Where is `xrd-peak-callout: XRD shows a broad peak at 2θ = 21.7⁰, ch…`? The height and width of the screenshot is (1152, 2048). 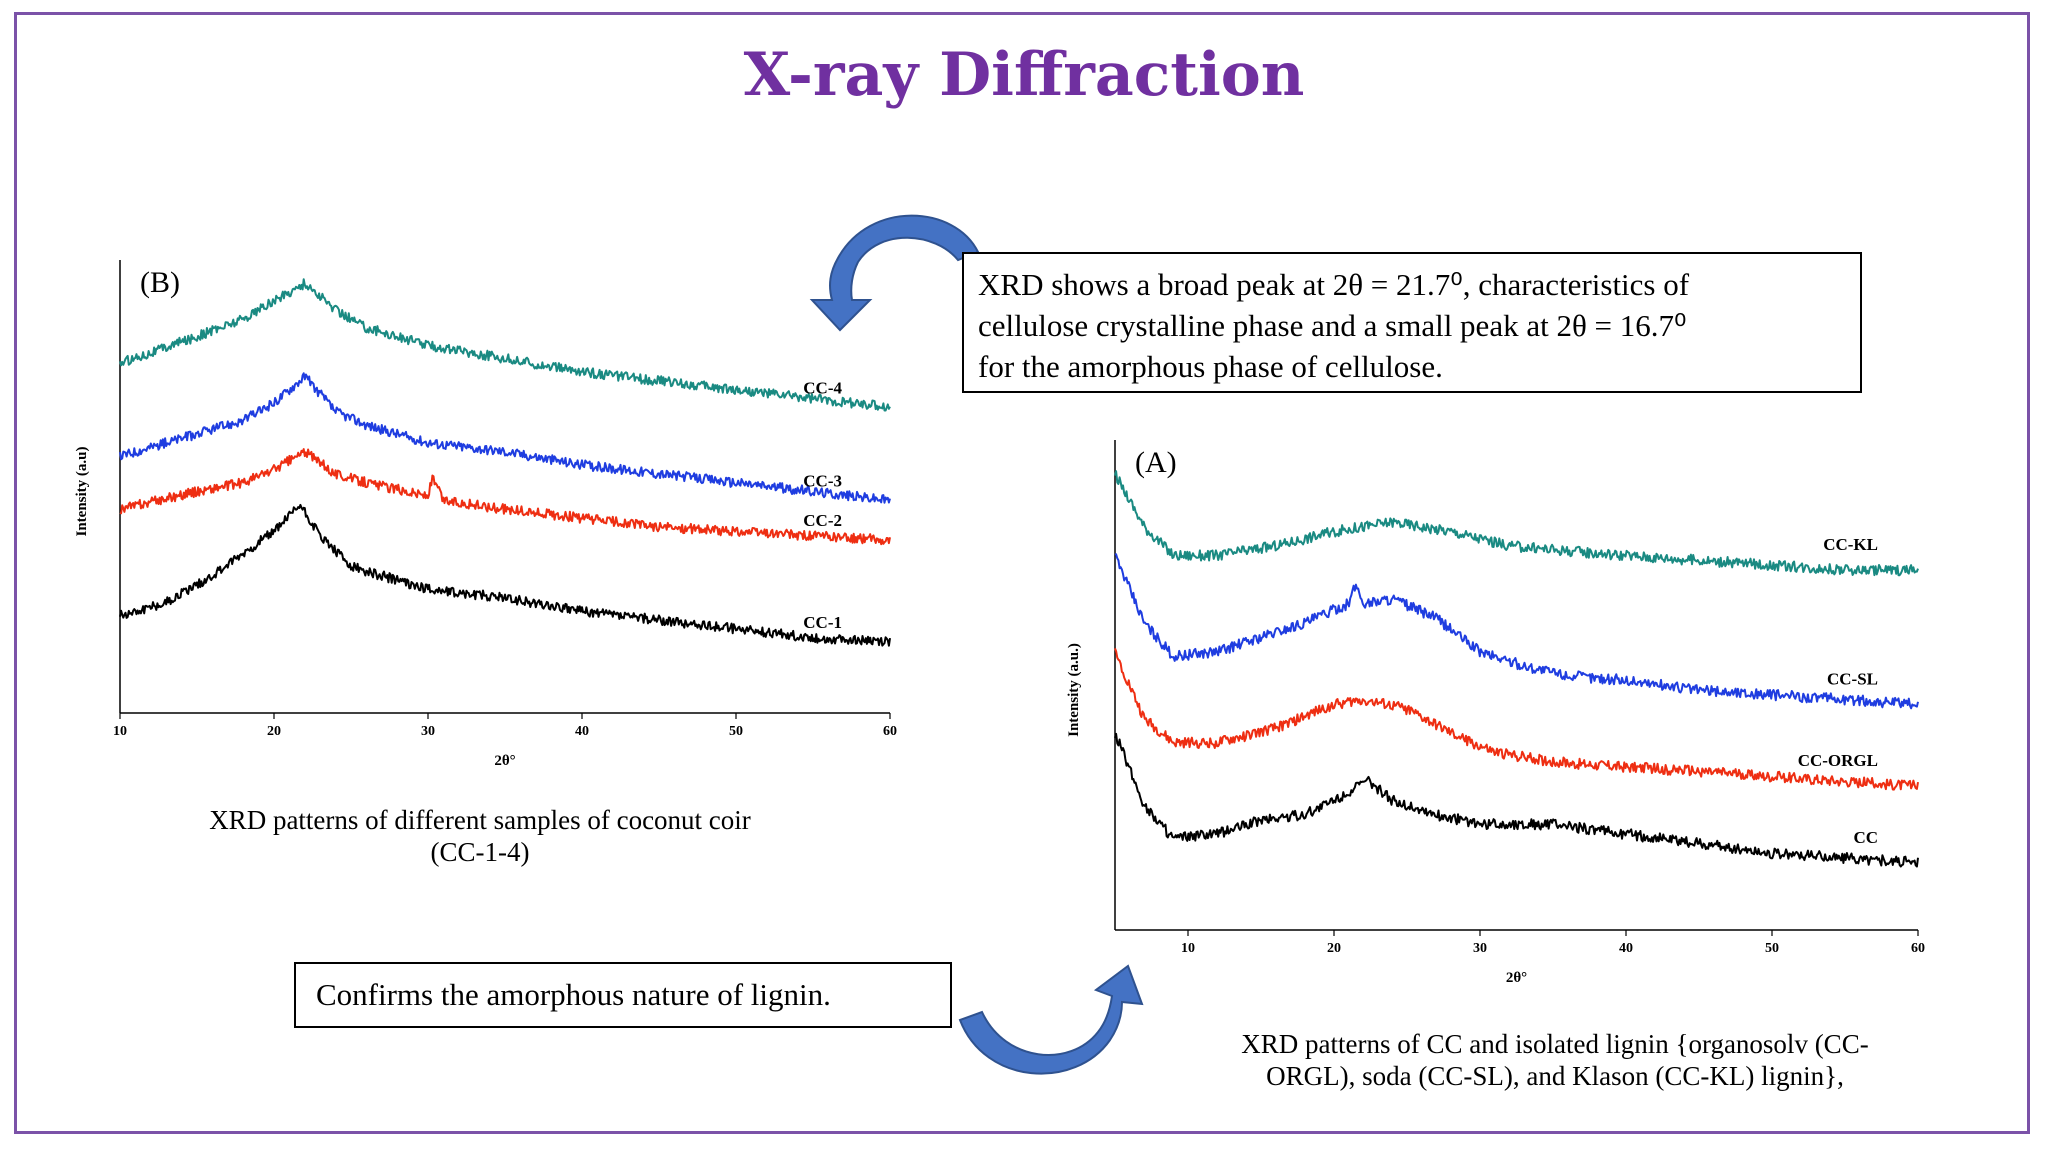
xrd-peak-callout: XRD shows a broad peak at 2θ = 21.7⁰, ch… is located at coordinates (1412, 322).